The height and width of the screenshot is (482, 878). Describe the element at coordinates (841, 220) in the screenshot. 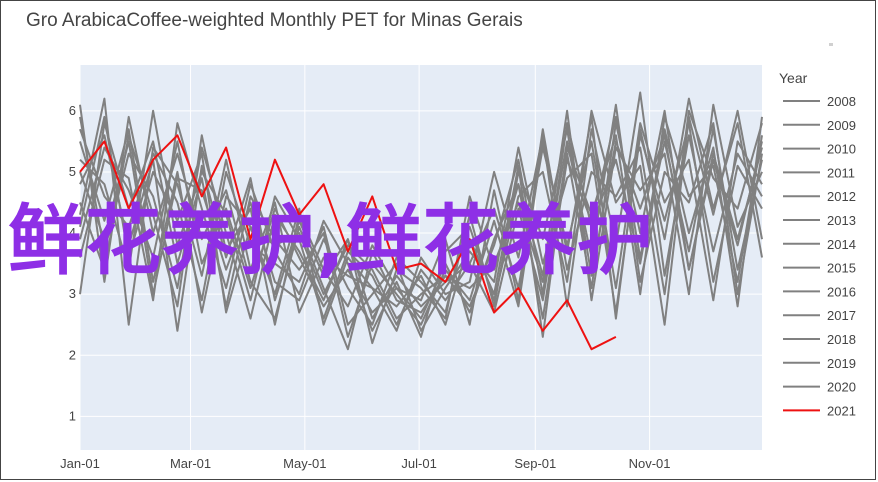

I see `legend-label: 2013` at that location.